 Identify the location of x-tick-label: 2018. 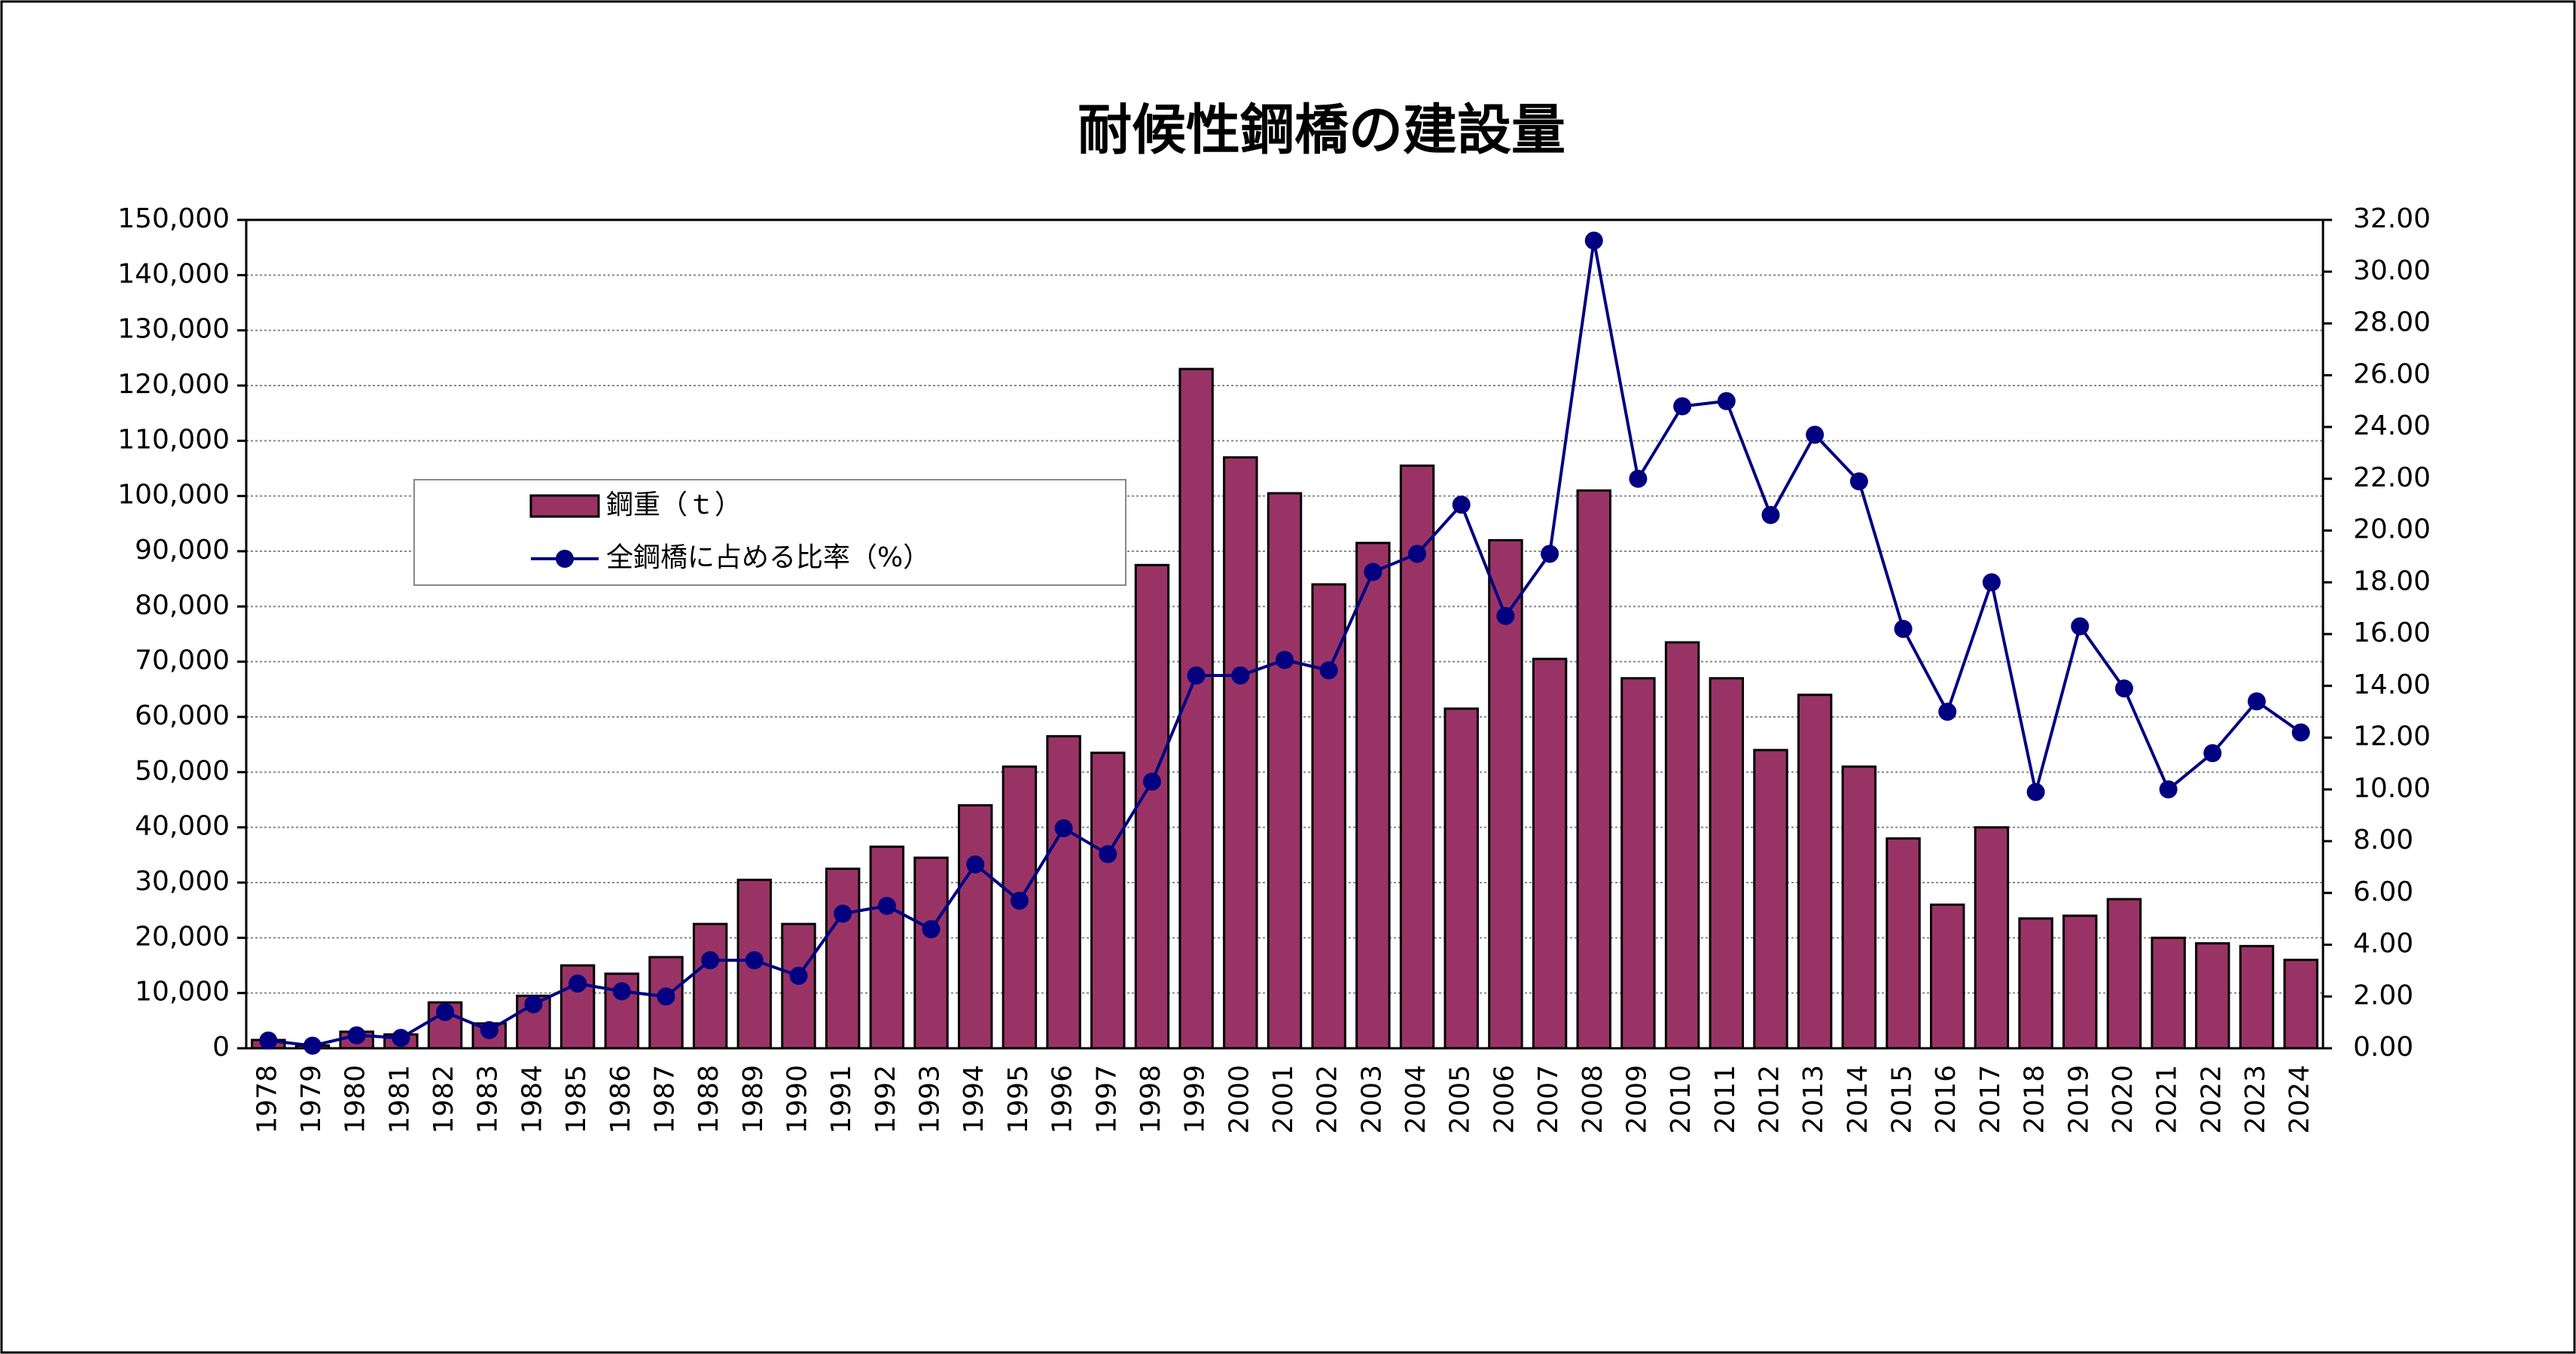
(2035, 1100).